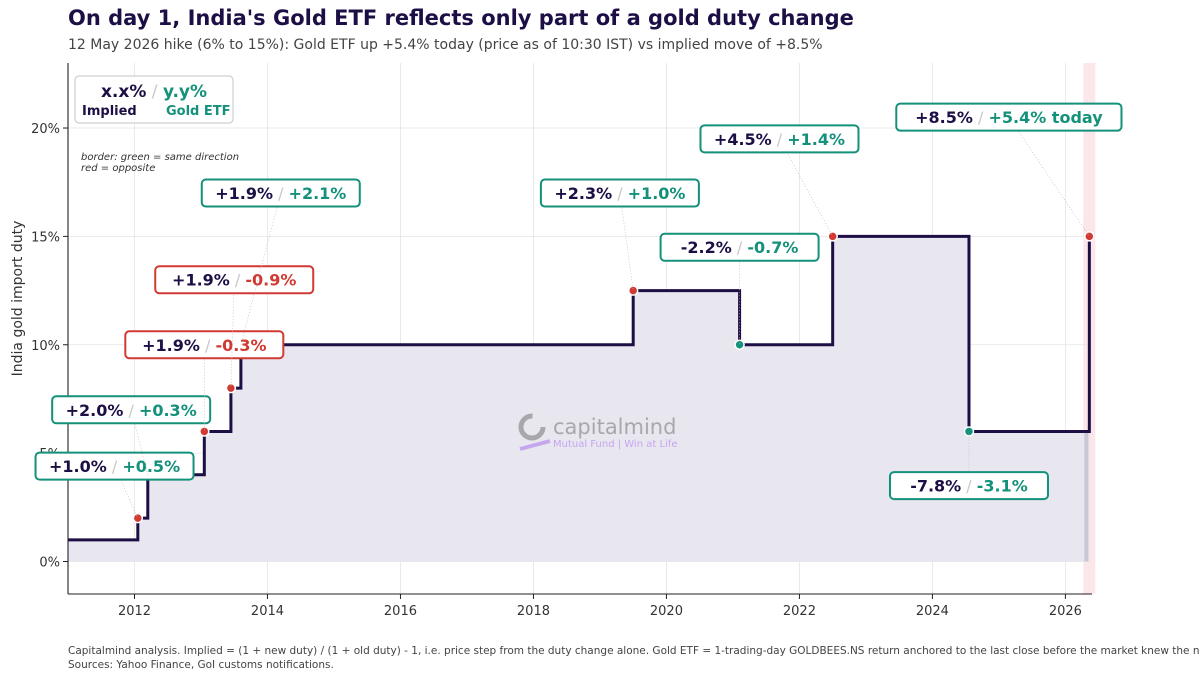 Image resolution: width=1200 pixels, height=678 pixels. I want to click on etf-value: +0.3%, so click(168, 410).